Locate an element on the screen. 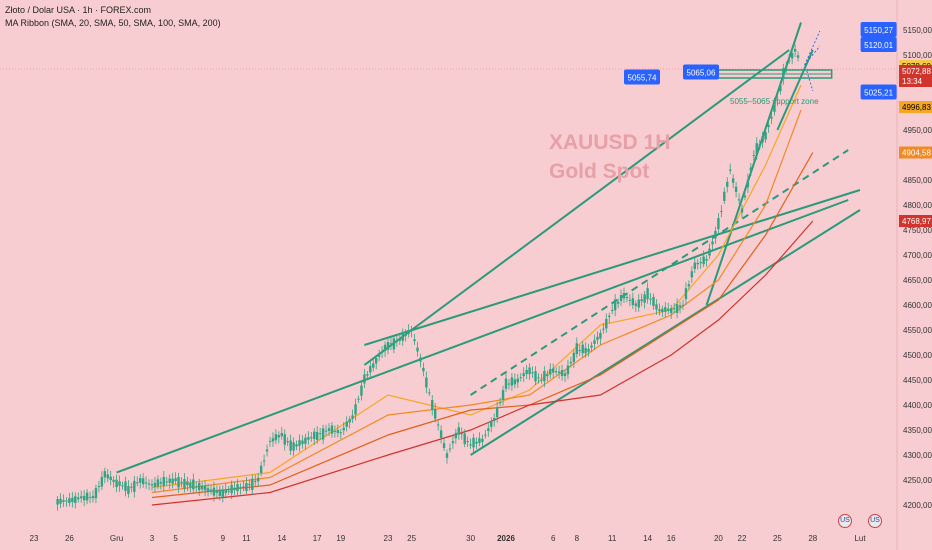 This screenshot has width=932, height=550. x-tick-label: 17 is located at coordinates (317, 538).